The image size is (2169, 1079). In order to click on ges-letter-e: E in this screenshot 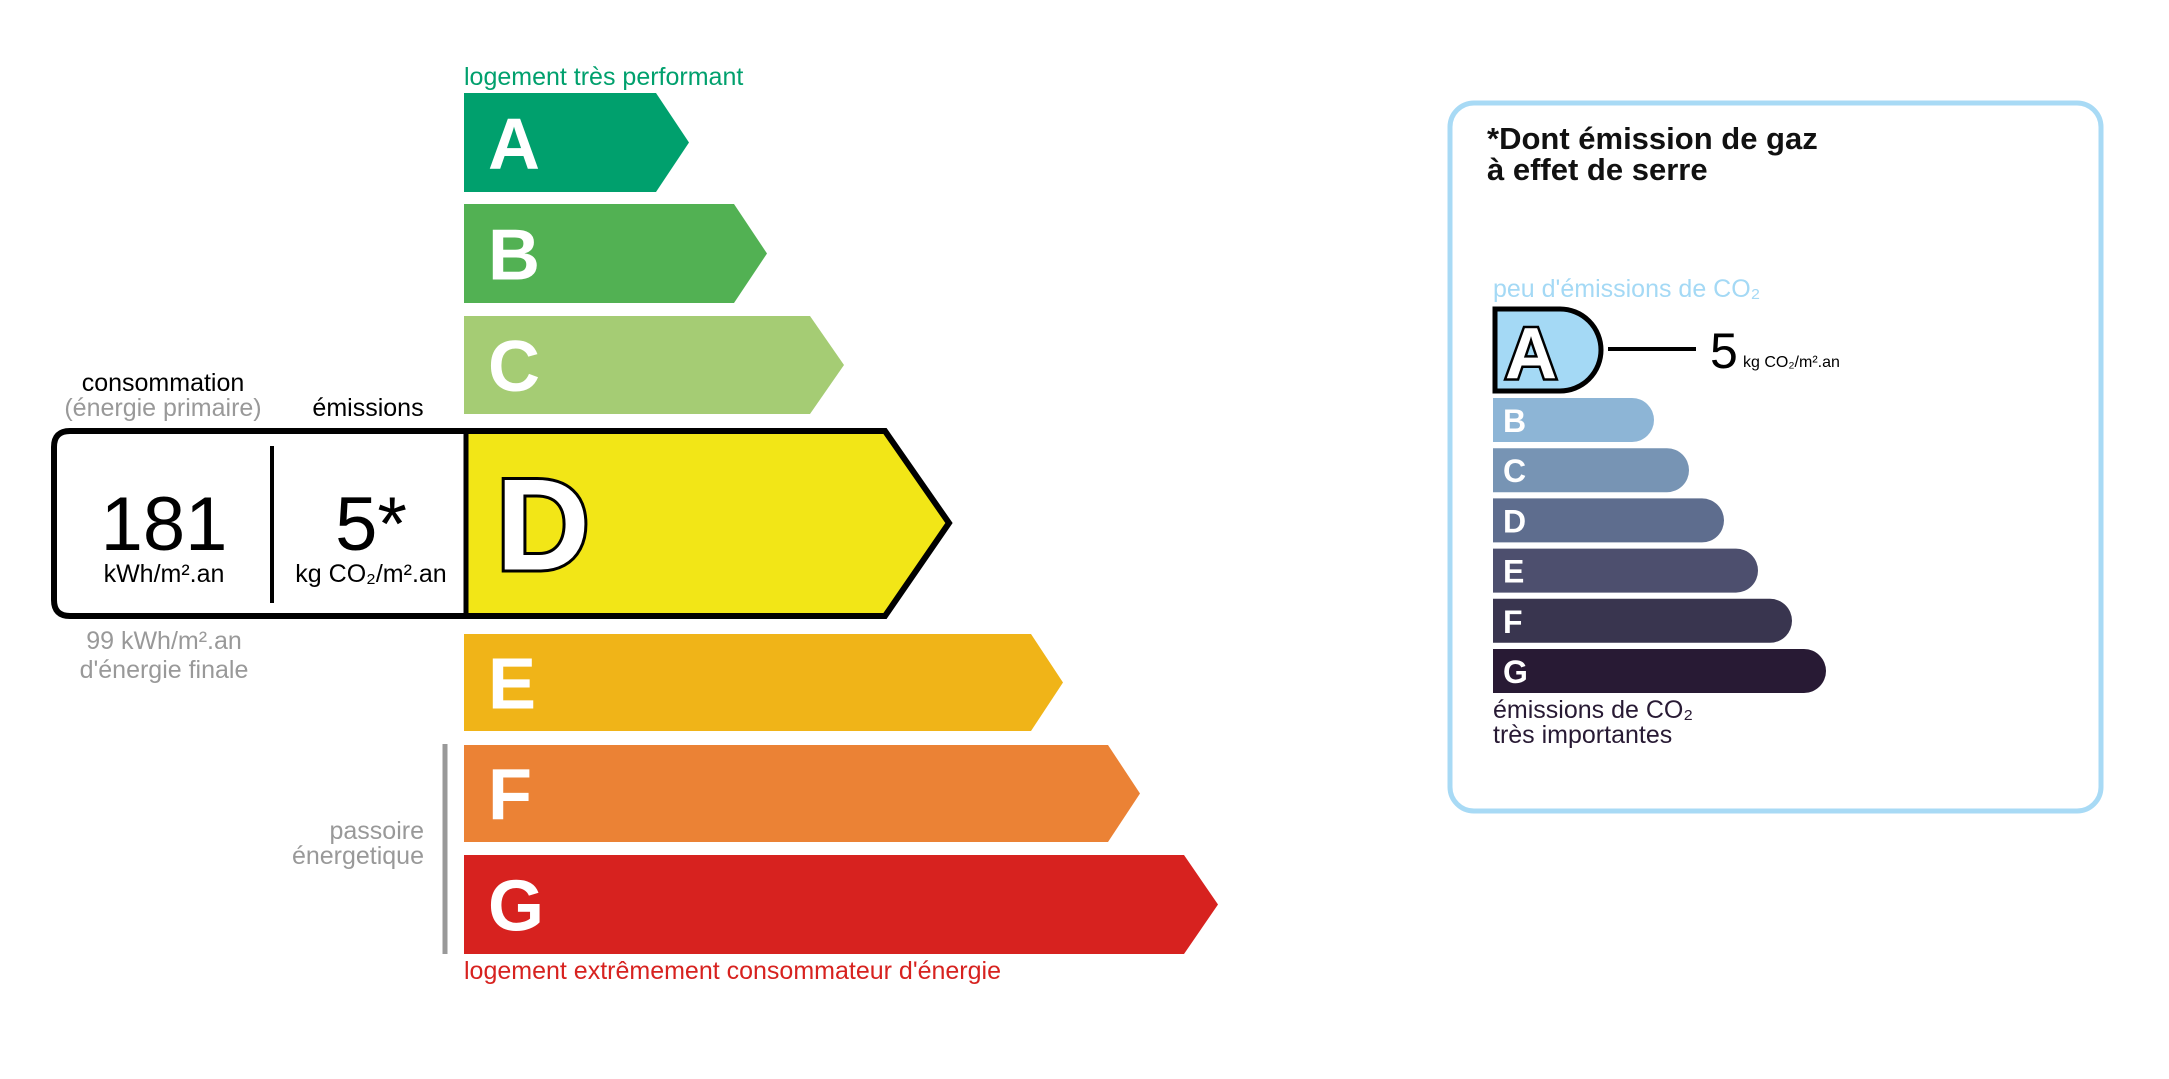, I will do `click(1513, 572)`.